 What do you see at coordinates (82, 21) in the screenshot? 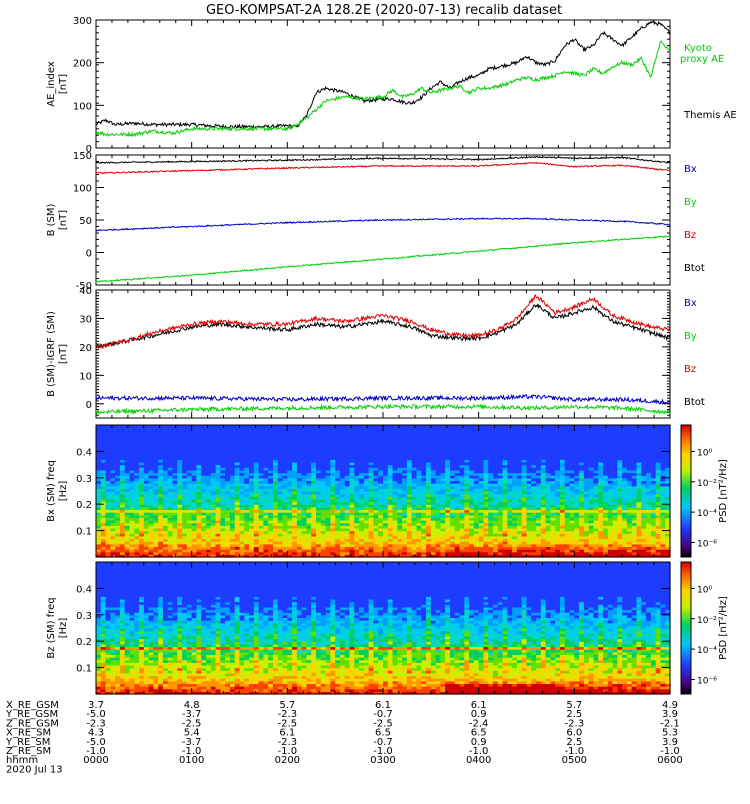
I see `y-tick-label: 300` at bounding box center [82, 21].